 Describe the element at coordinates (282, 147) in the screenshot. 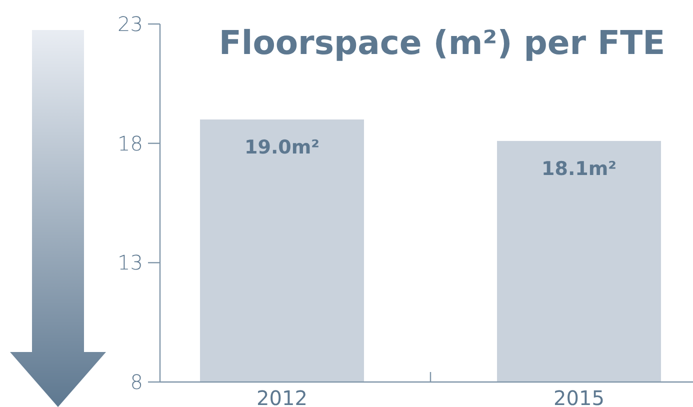

I see `data-label: 19.0m²` at that location.